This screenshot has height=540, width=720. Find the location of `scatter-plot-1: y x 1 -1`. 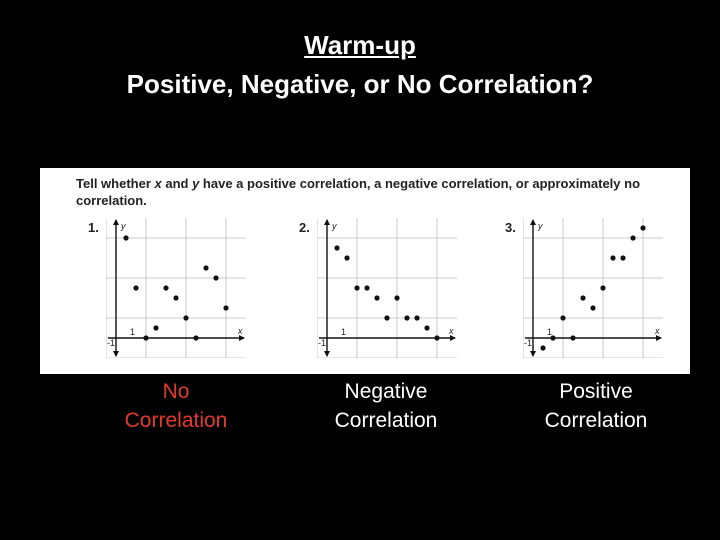

scatter-plot-1: y x 1 -1 is located at coordinates (176, 288).